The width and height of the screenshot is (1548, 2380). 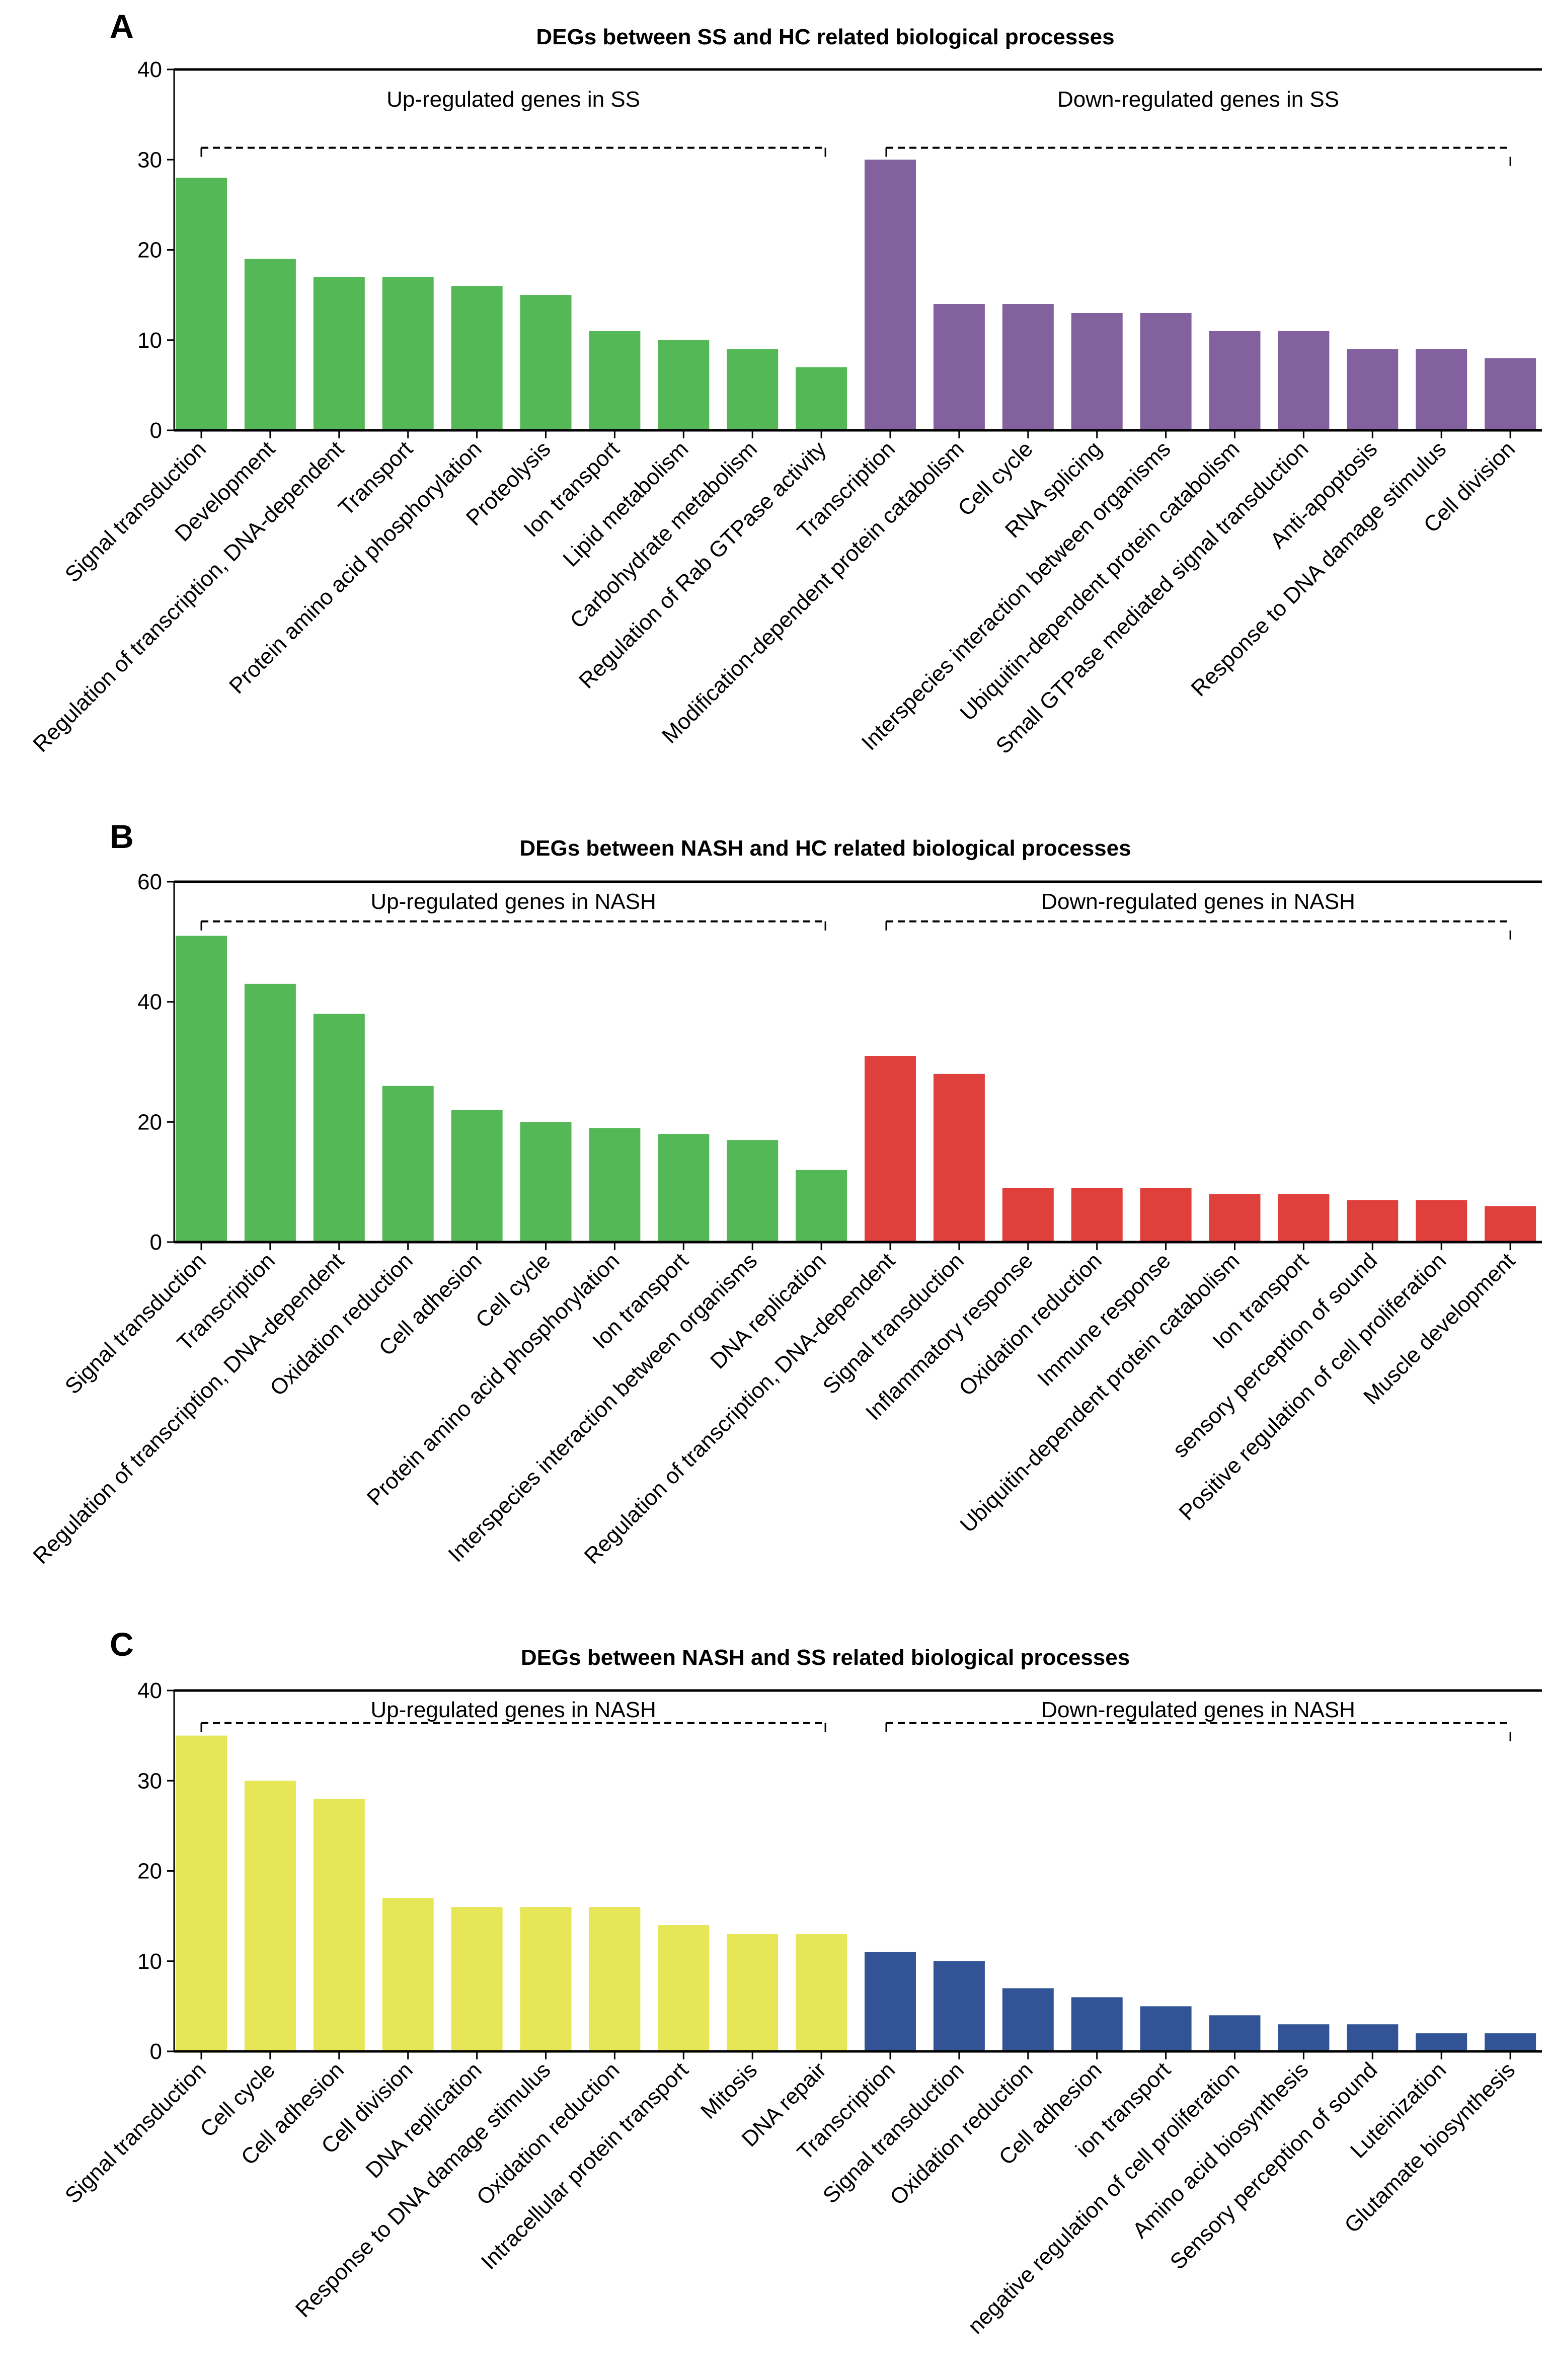 I want to click on group-label: Up-regulated genes in SS, so click(x=513, y=100).